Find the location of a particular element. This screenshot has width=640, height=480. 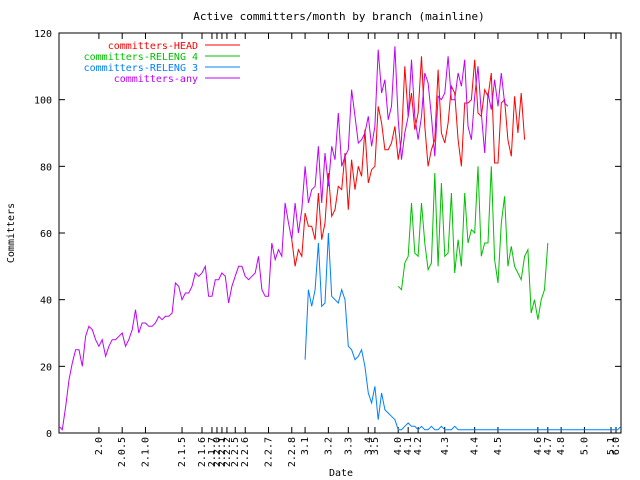

x-tick-label: 2.2.7 is located at coordinates (269, 452).